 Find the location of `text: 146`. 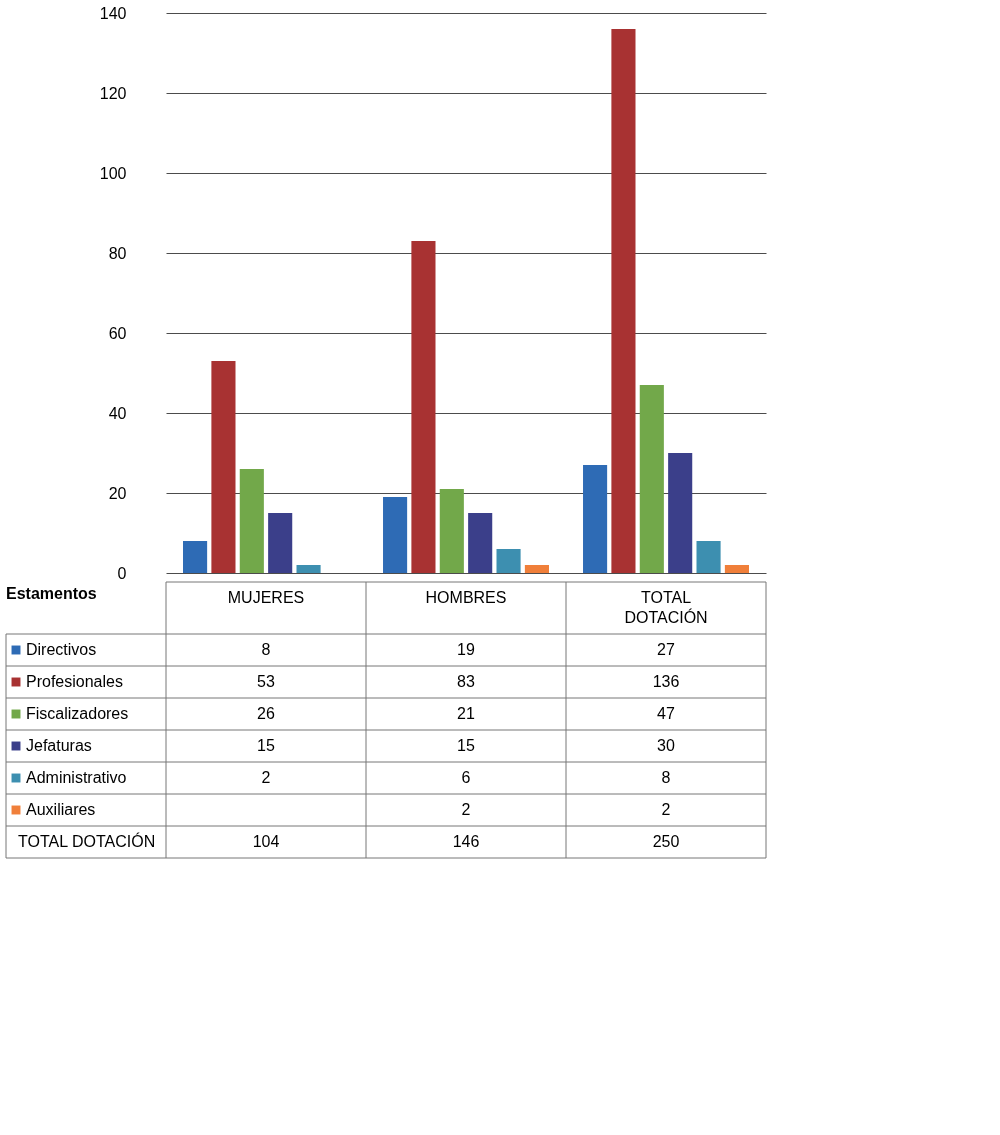

text: 146 is located at coordinates (466, 841).